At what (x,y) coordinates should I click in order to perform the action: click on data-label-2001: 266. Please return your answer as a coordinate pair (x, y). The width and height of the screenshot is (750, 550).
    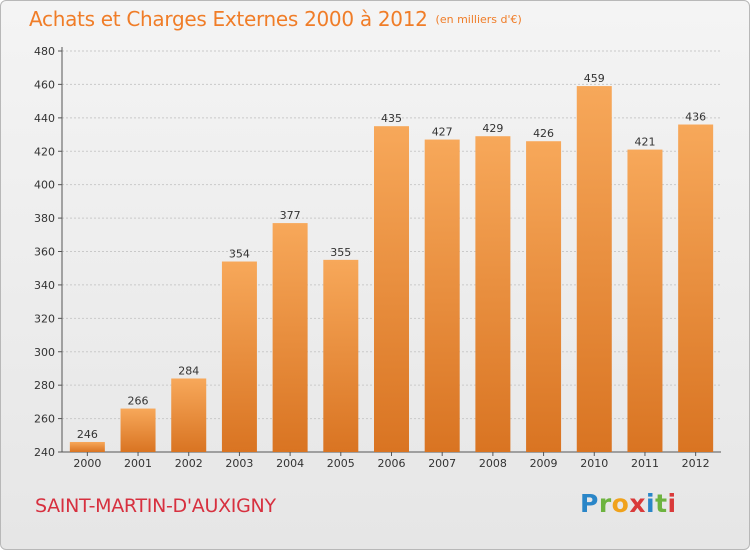
    Looking at the image, I should click on (138, 401).